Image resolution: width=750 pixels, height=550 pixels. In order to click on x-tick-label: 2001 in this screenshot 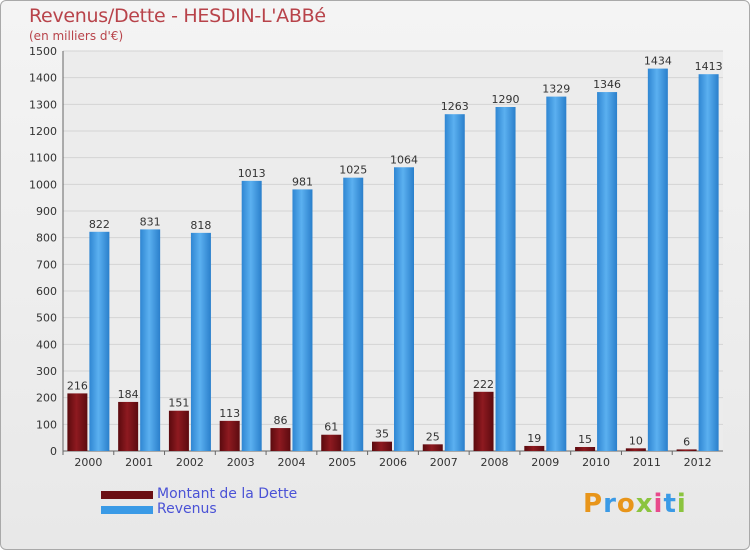, I will do `click(139, 462)`.